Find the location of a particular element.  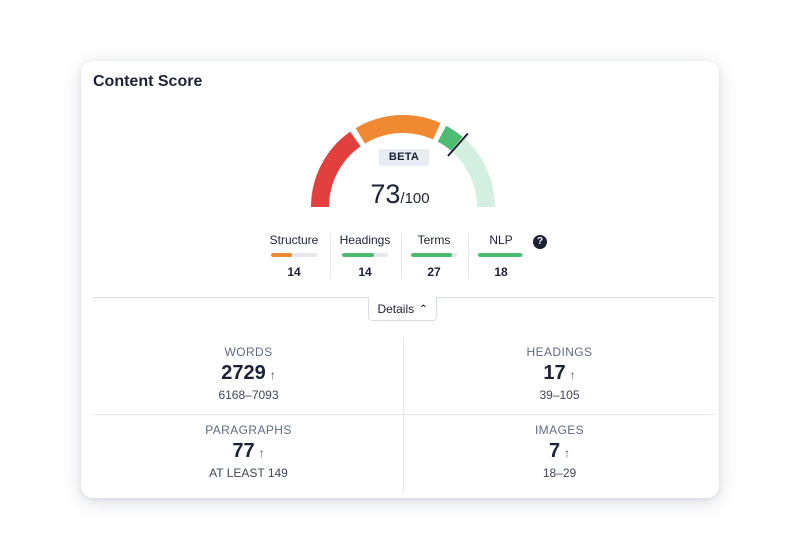

stat-number: 2729 is located at coordinates (243, 373).